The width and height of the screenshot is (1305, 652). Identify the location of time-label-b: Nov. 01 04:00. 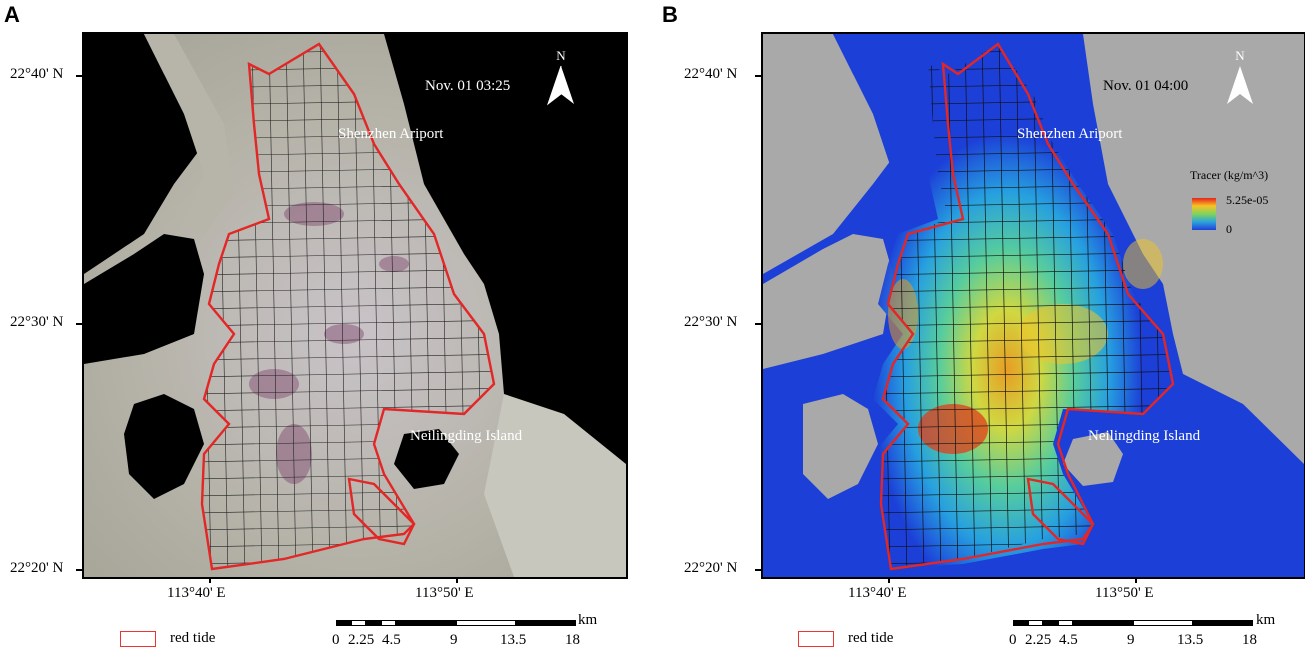
(1146, 86).